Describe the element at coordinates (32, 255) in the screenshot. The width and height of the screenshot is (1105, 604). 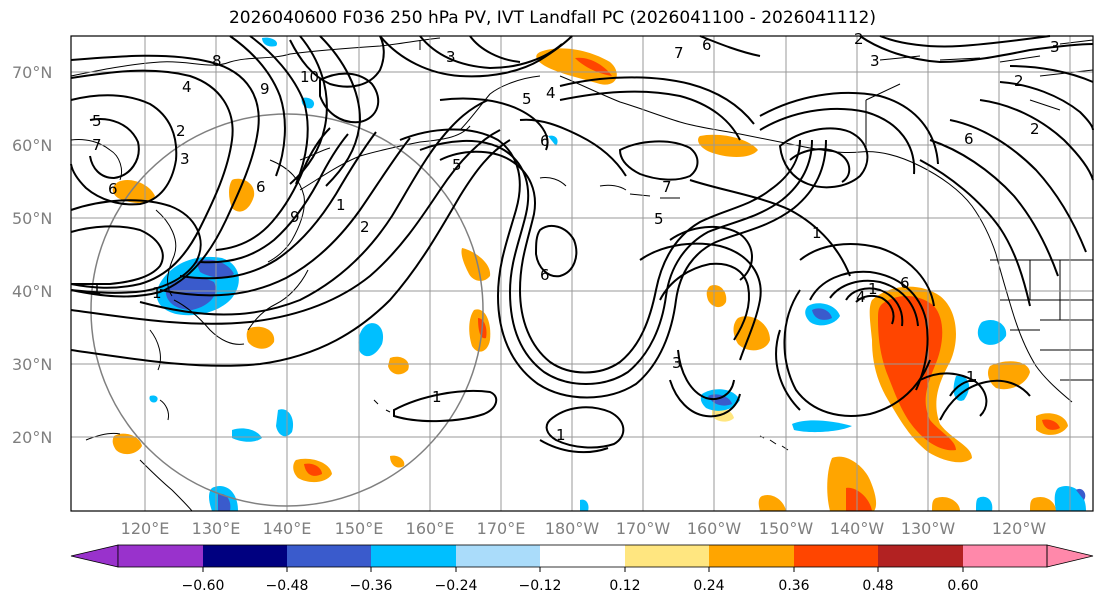
I see `latitude-labels: 70°N 60°N 50°N 40°N 30°N 20°N` at that location.